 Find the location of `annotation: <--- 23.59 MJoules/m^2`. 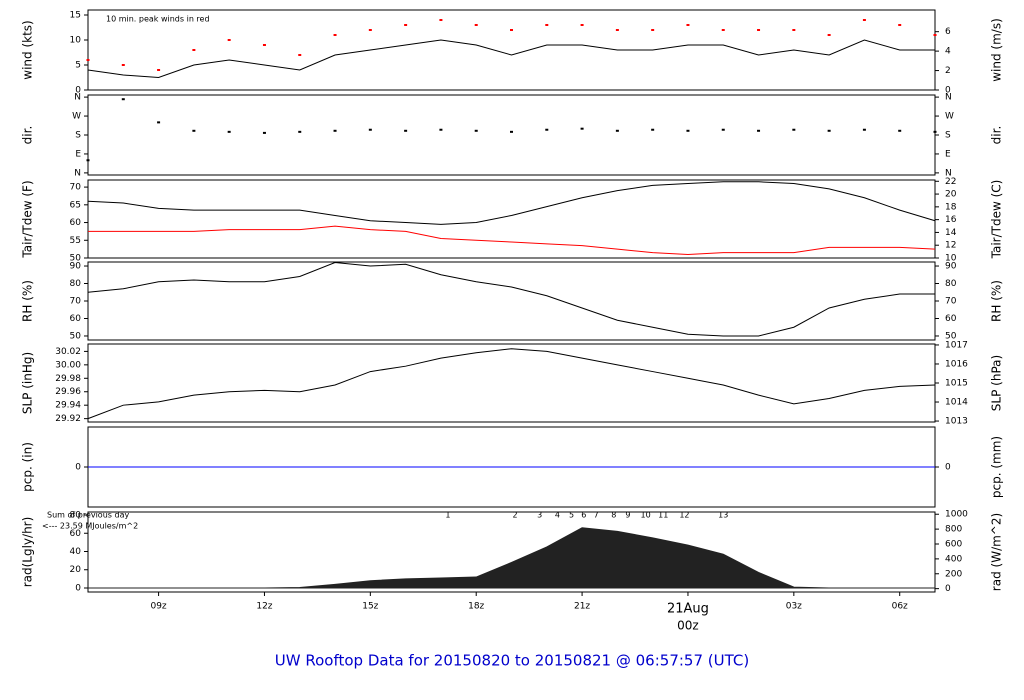

annotation: <--- 23.59 MJoules/m^2 is located at coordinates (90, 526).